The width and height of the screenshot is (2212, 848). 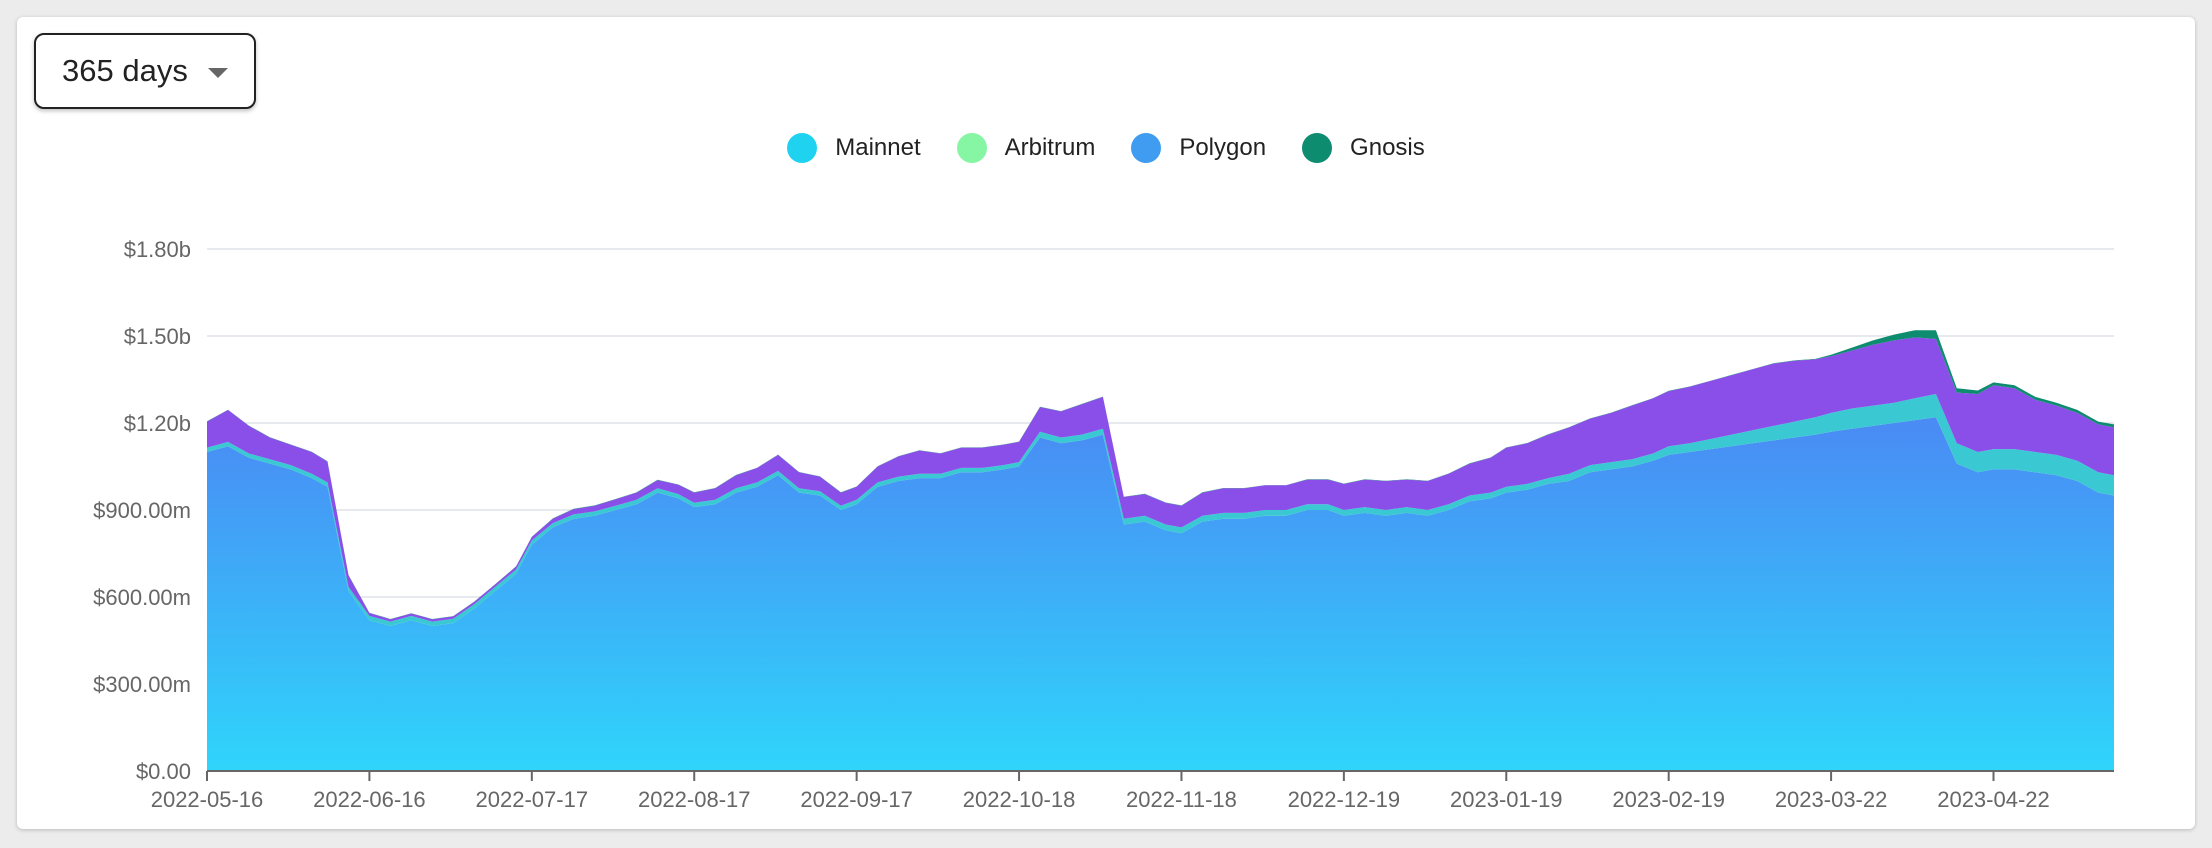 What do you see at coordinates (856, 799) in the screenshot?
I see `x-tick-label: 2022-09-17` at bounding box center [856, 799].